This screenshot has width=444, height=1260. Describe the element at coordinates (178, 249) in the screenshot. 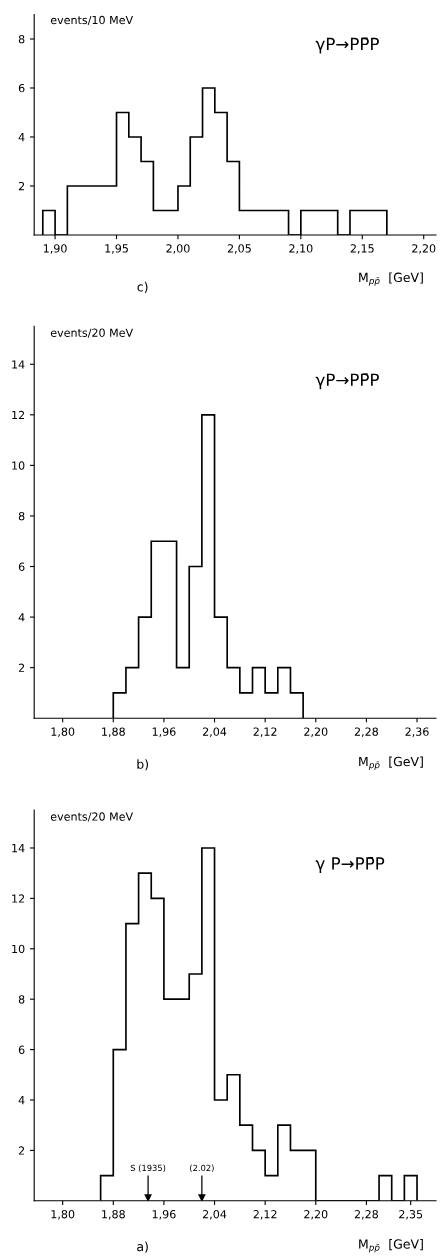

I see `x-tick-label: 2,00` at that location.